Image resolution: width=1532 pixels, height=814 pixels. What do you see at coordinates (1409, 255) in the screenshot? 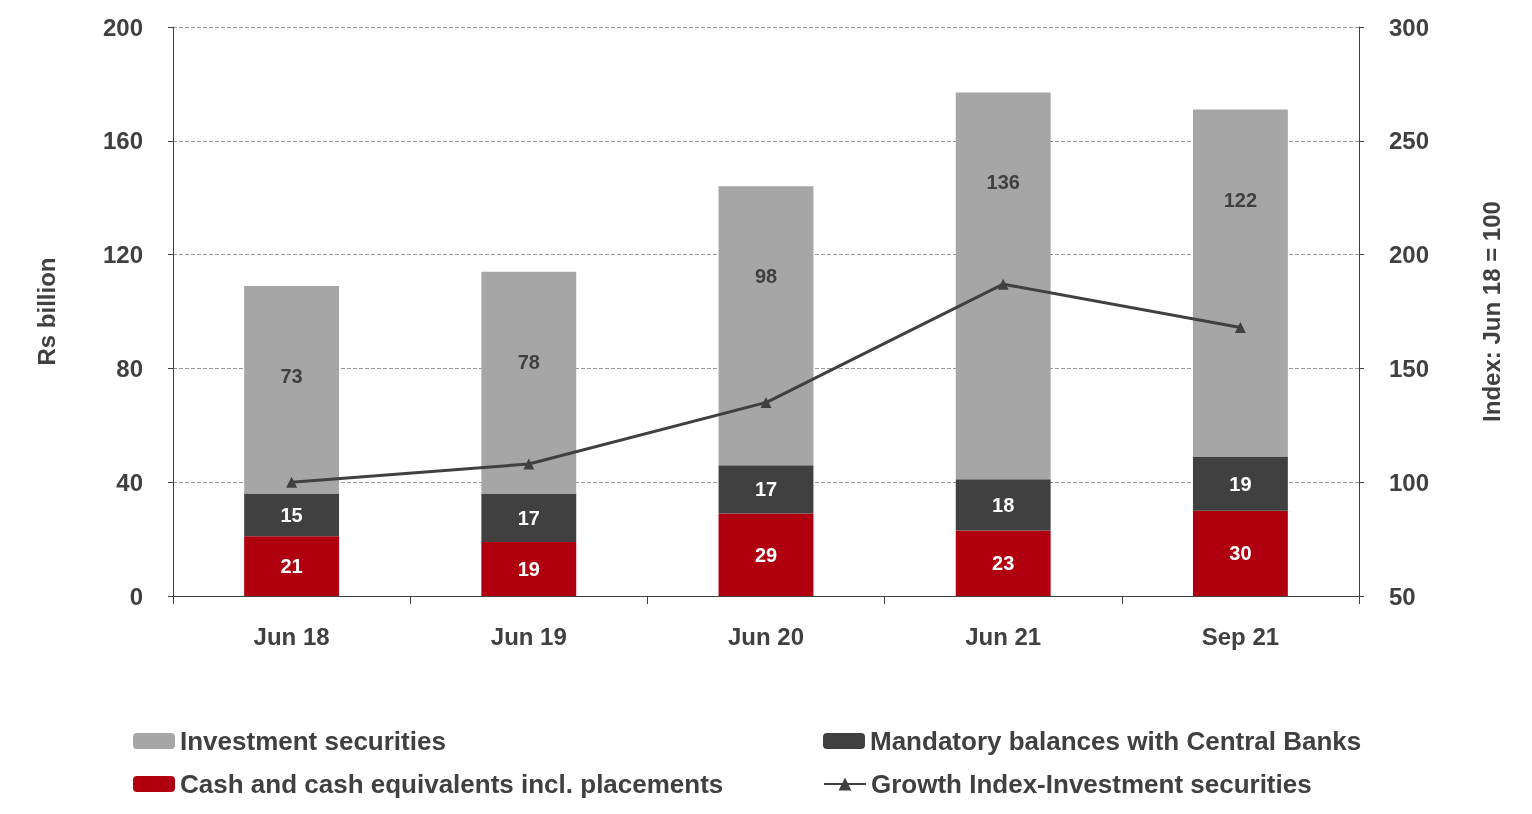
I see `y2-tick-label: 200` at bounding box center [1409, 255].